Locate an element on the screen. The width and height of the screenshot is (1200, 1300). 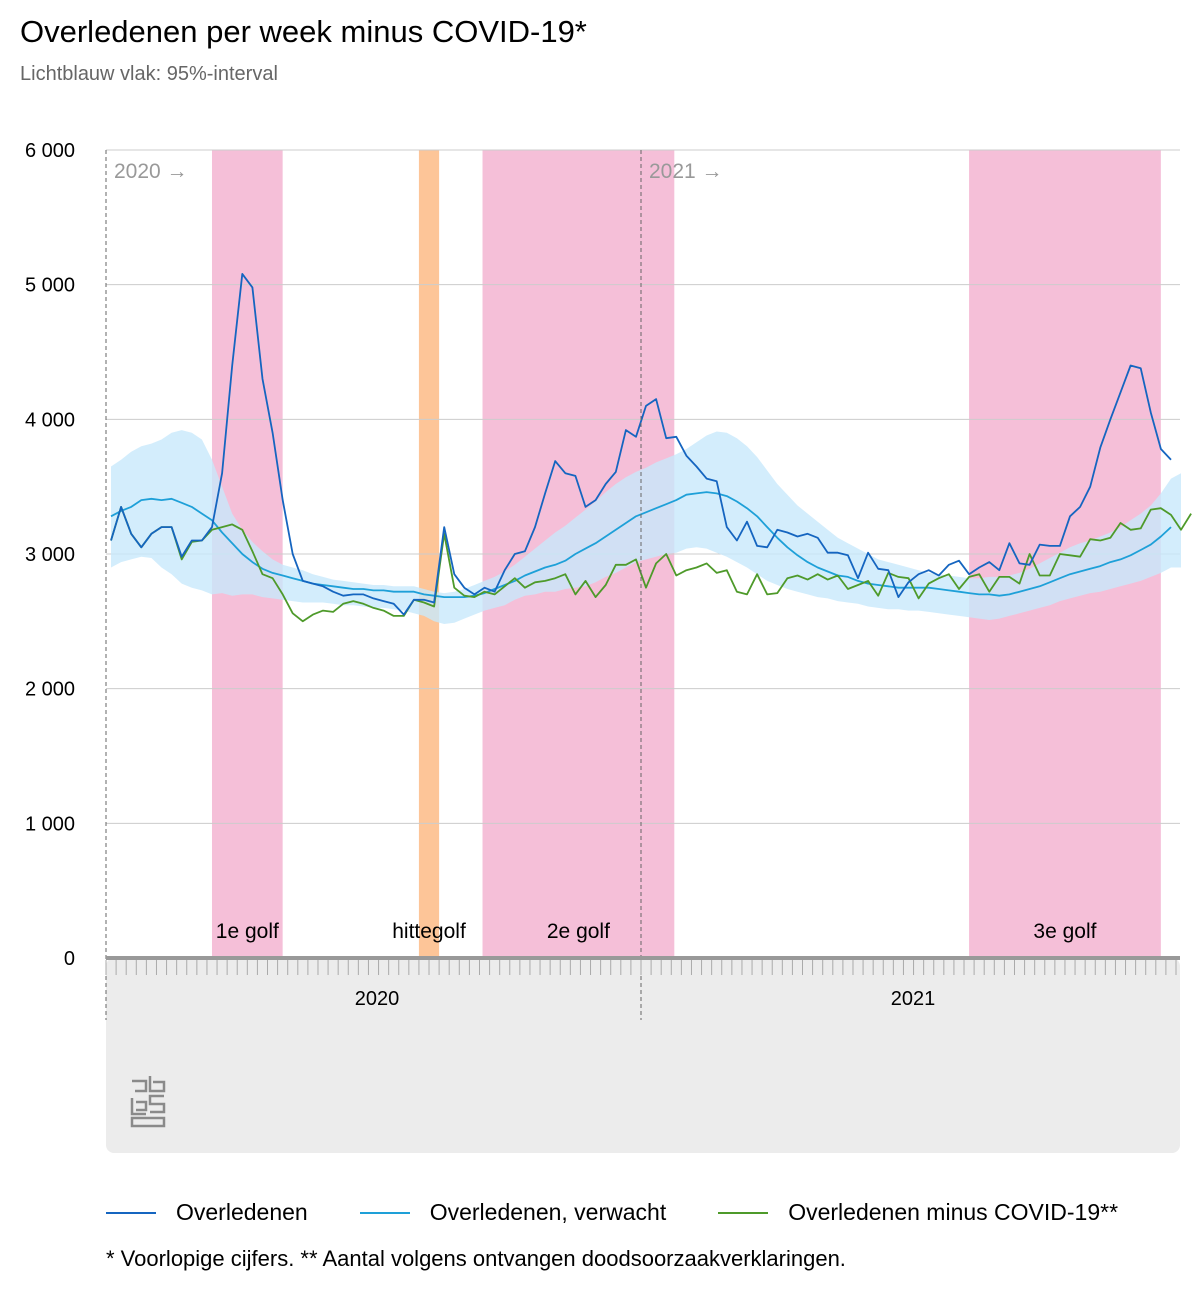
chart-title: Overledenen per week minus COVID-19* is located at coordinates (303, 31).